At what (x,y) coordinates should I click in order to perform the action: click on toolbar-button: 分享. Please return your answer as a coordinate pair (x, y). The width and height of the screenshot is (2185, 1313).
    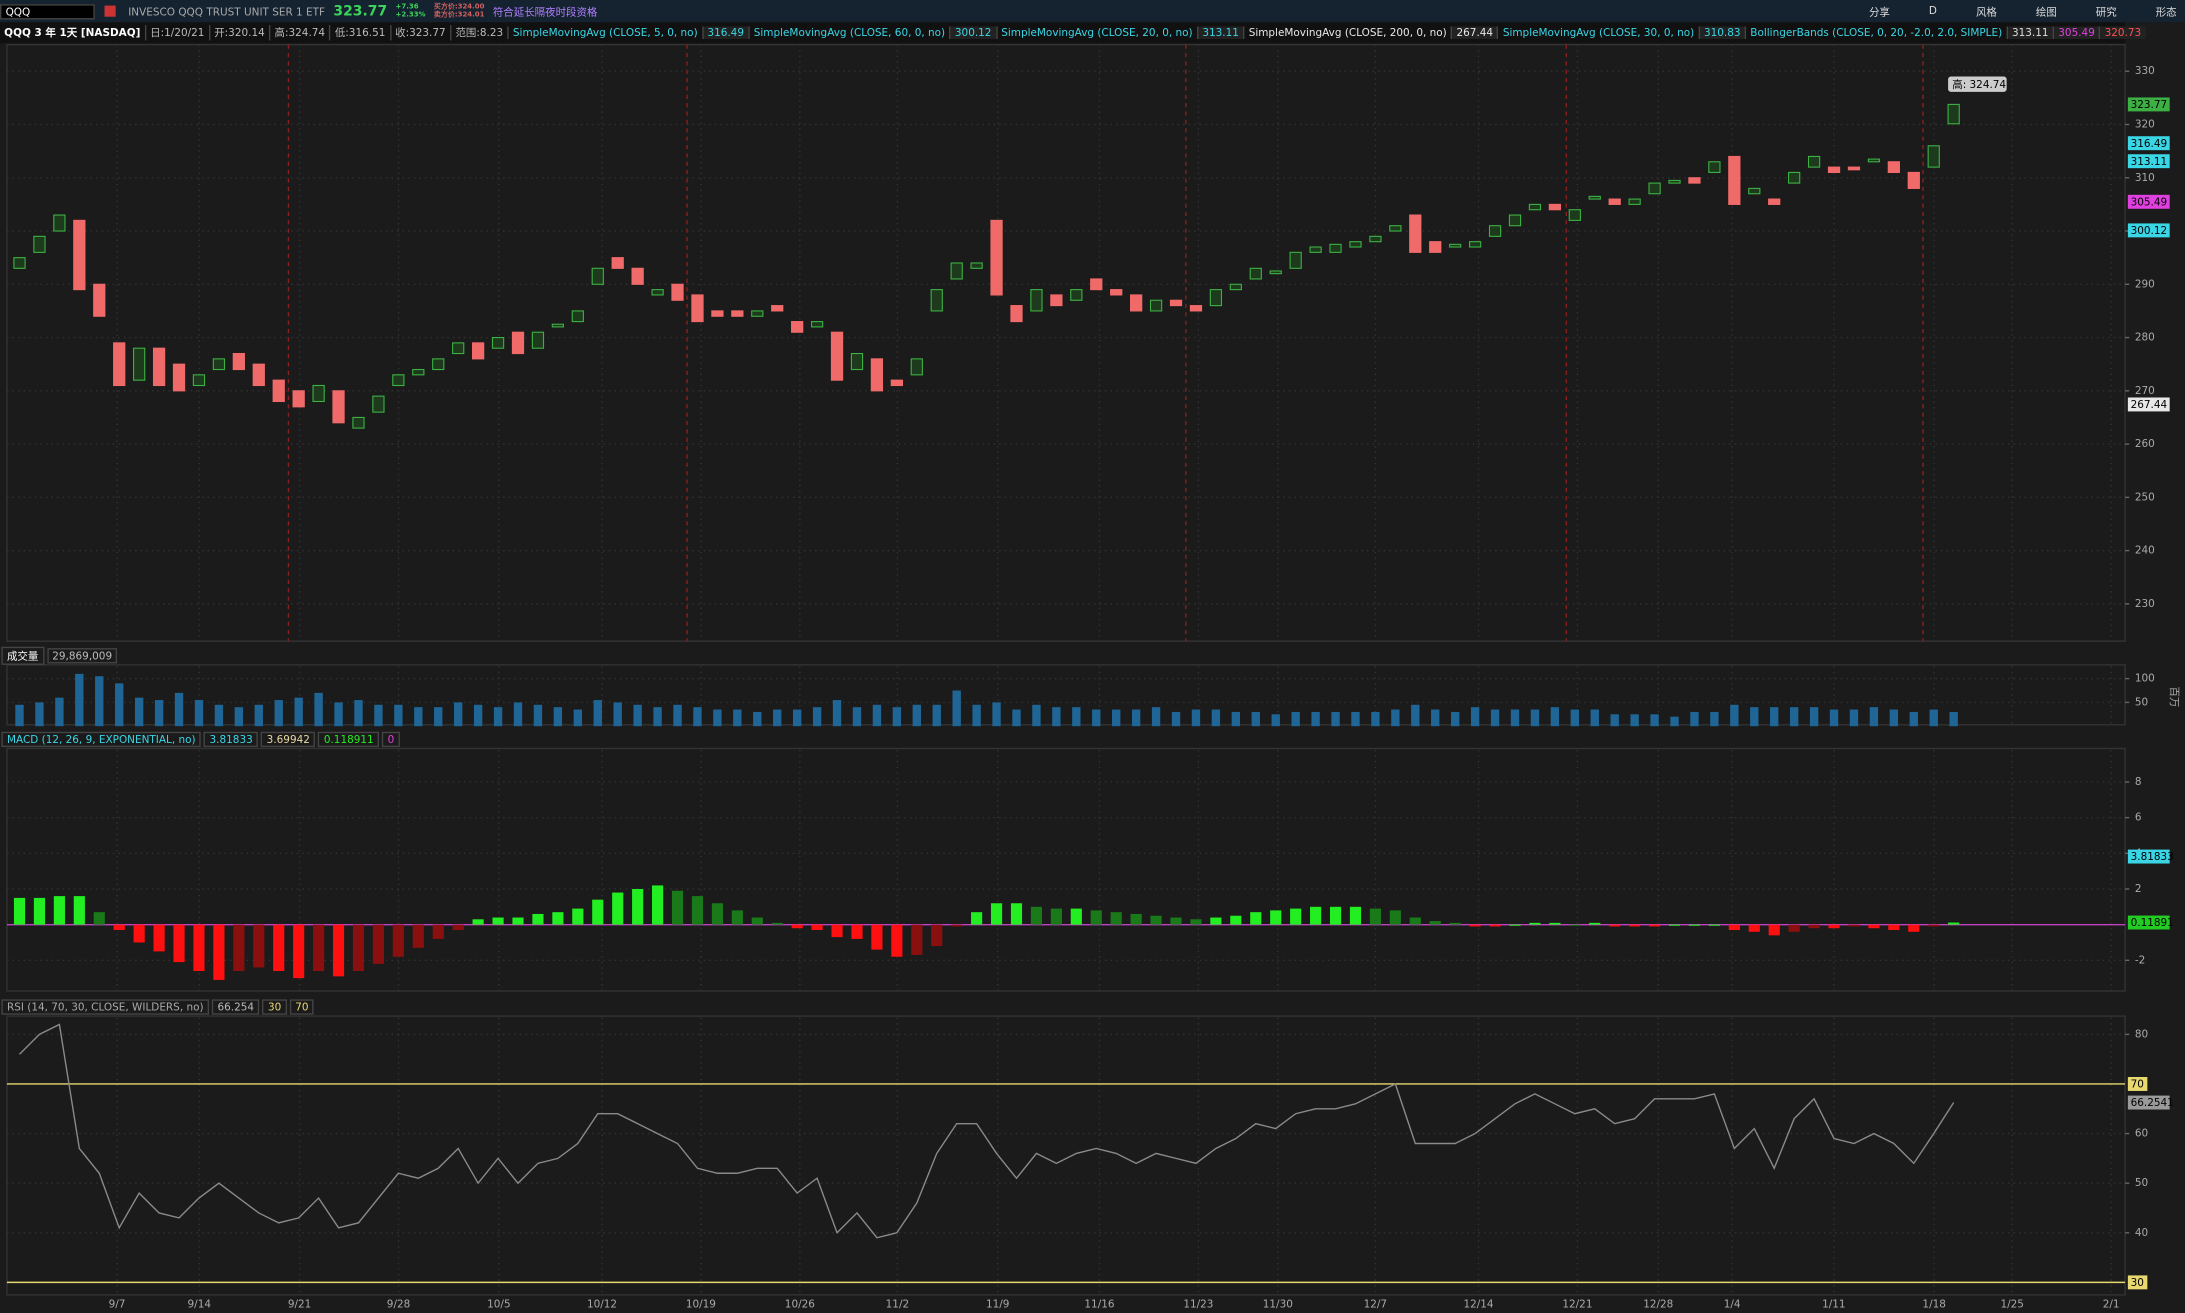
    Looking at the image, I should click on (1879, 11).